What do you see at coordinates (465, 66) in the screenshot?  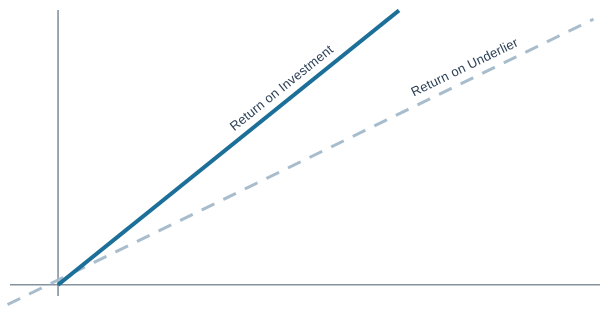 I see `series-label-return-on-underlier: Return on Underlier` at bounding box center [465, 66].